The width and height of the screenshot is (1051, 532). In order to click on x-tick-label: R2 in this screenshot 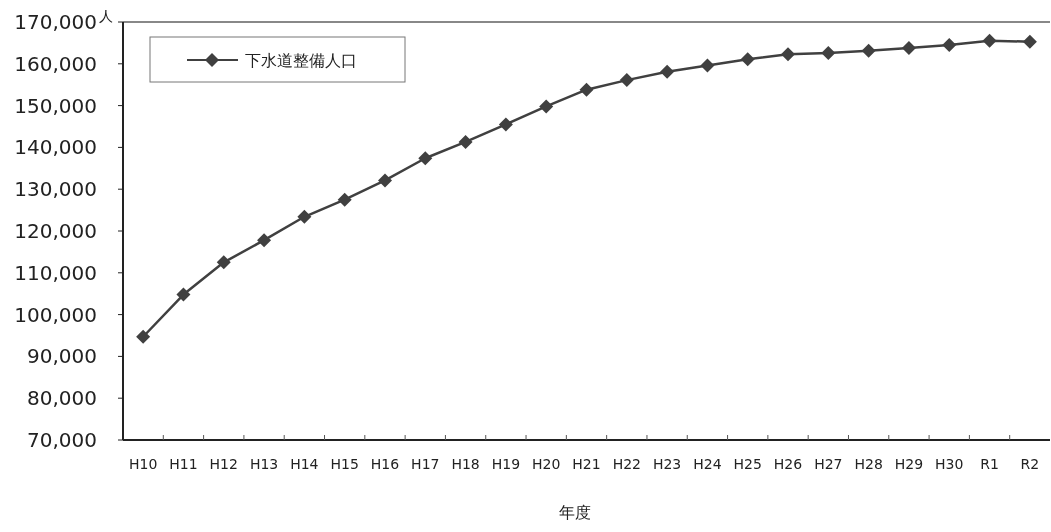, I will do `click(1030, 464)`.